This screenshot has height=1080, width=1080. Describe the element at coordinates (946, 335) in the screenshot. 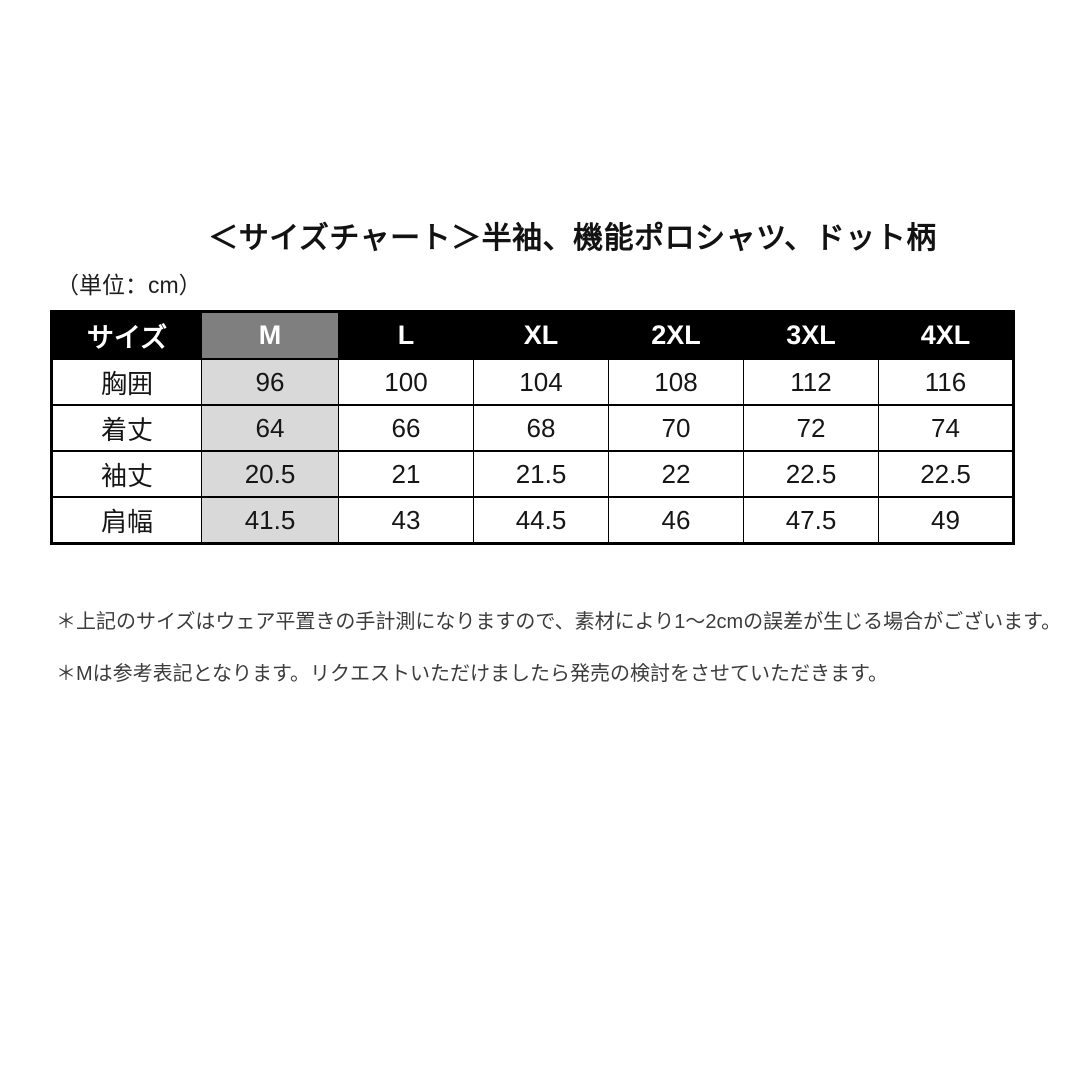

I see `column-header-4xl: 4XL` at that location.